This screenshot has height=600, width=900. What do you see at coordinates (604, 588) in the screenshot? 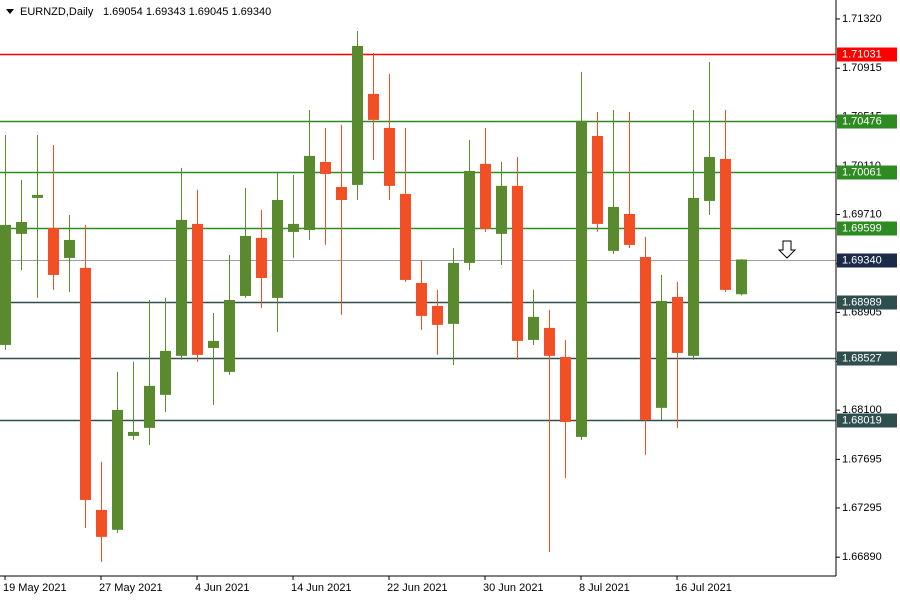
I see `x-tick-label: 8 Jul 2021` at bounding box center [604, 588].